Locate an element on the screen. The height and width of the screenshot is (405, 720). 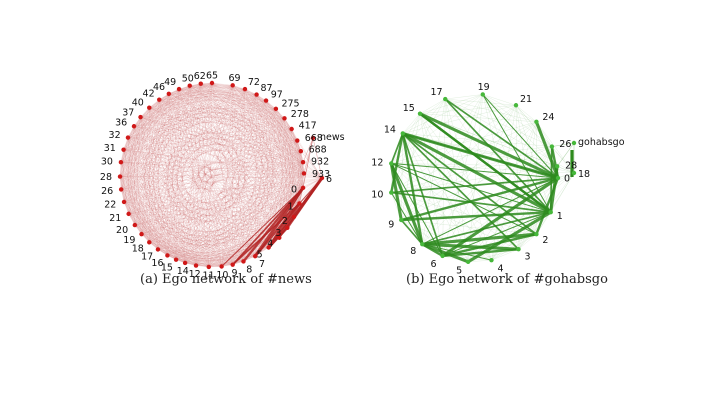
news-label-10: 10 is located at coordinates (222, 275).